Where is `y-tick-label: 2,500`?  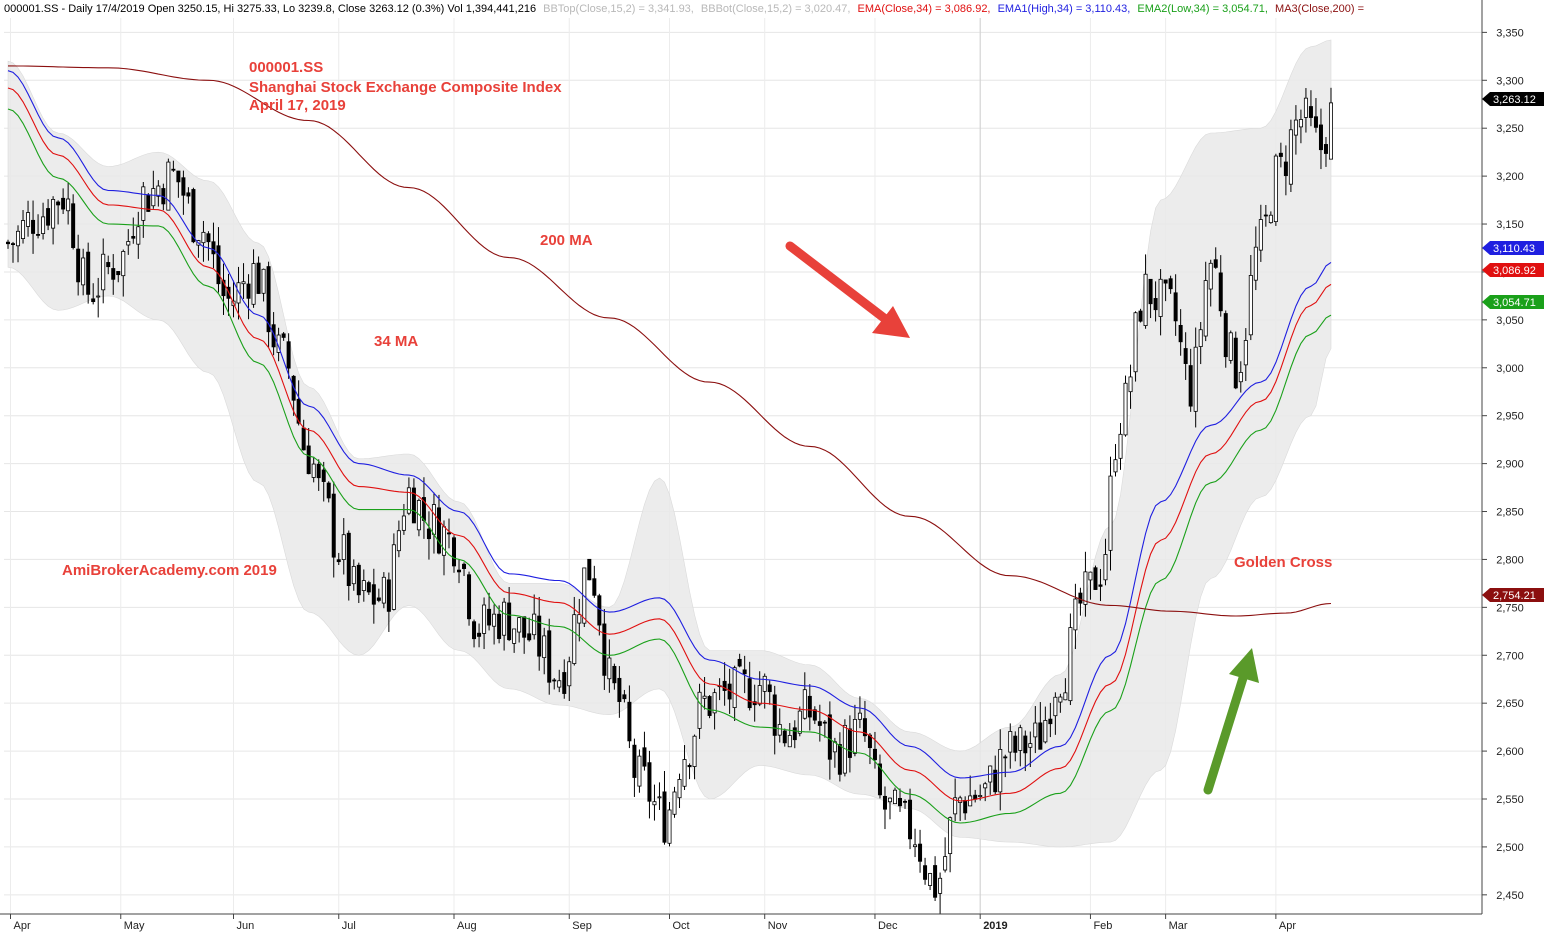
y-tick-label: 2,500 is located at coordinates (1510, 848).